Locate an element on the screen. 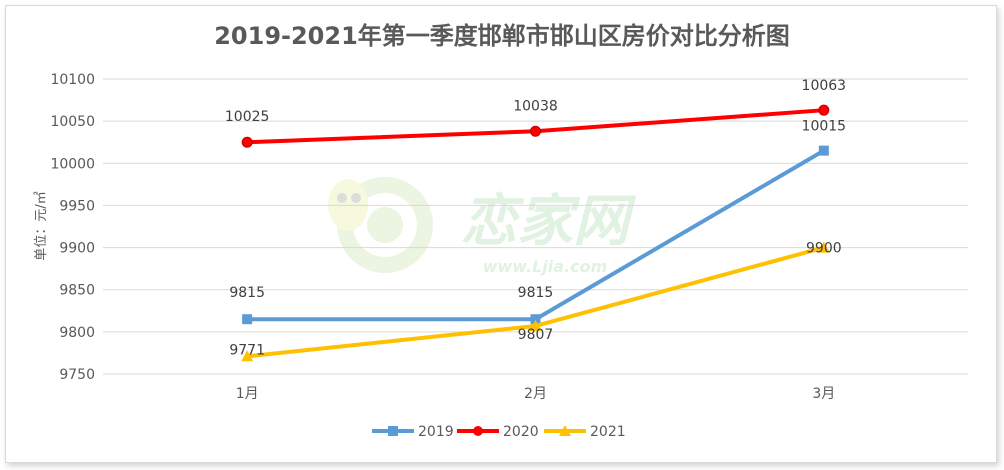  y-axis-ticks: 9750 9800 9850 9900 9950 10000 10050 10100 is located at coordinates (72, 227).